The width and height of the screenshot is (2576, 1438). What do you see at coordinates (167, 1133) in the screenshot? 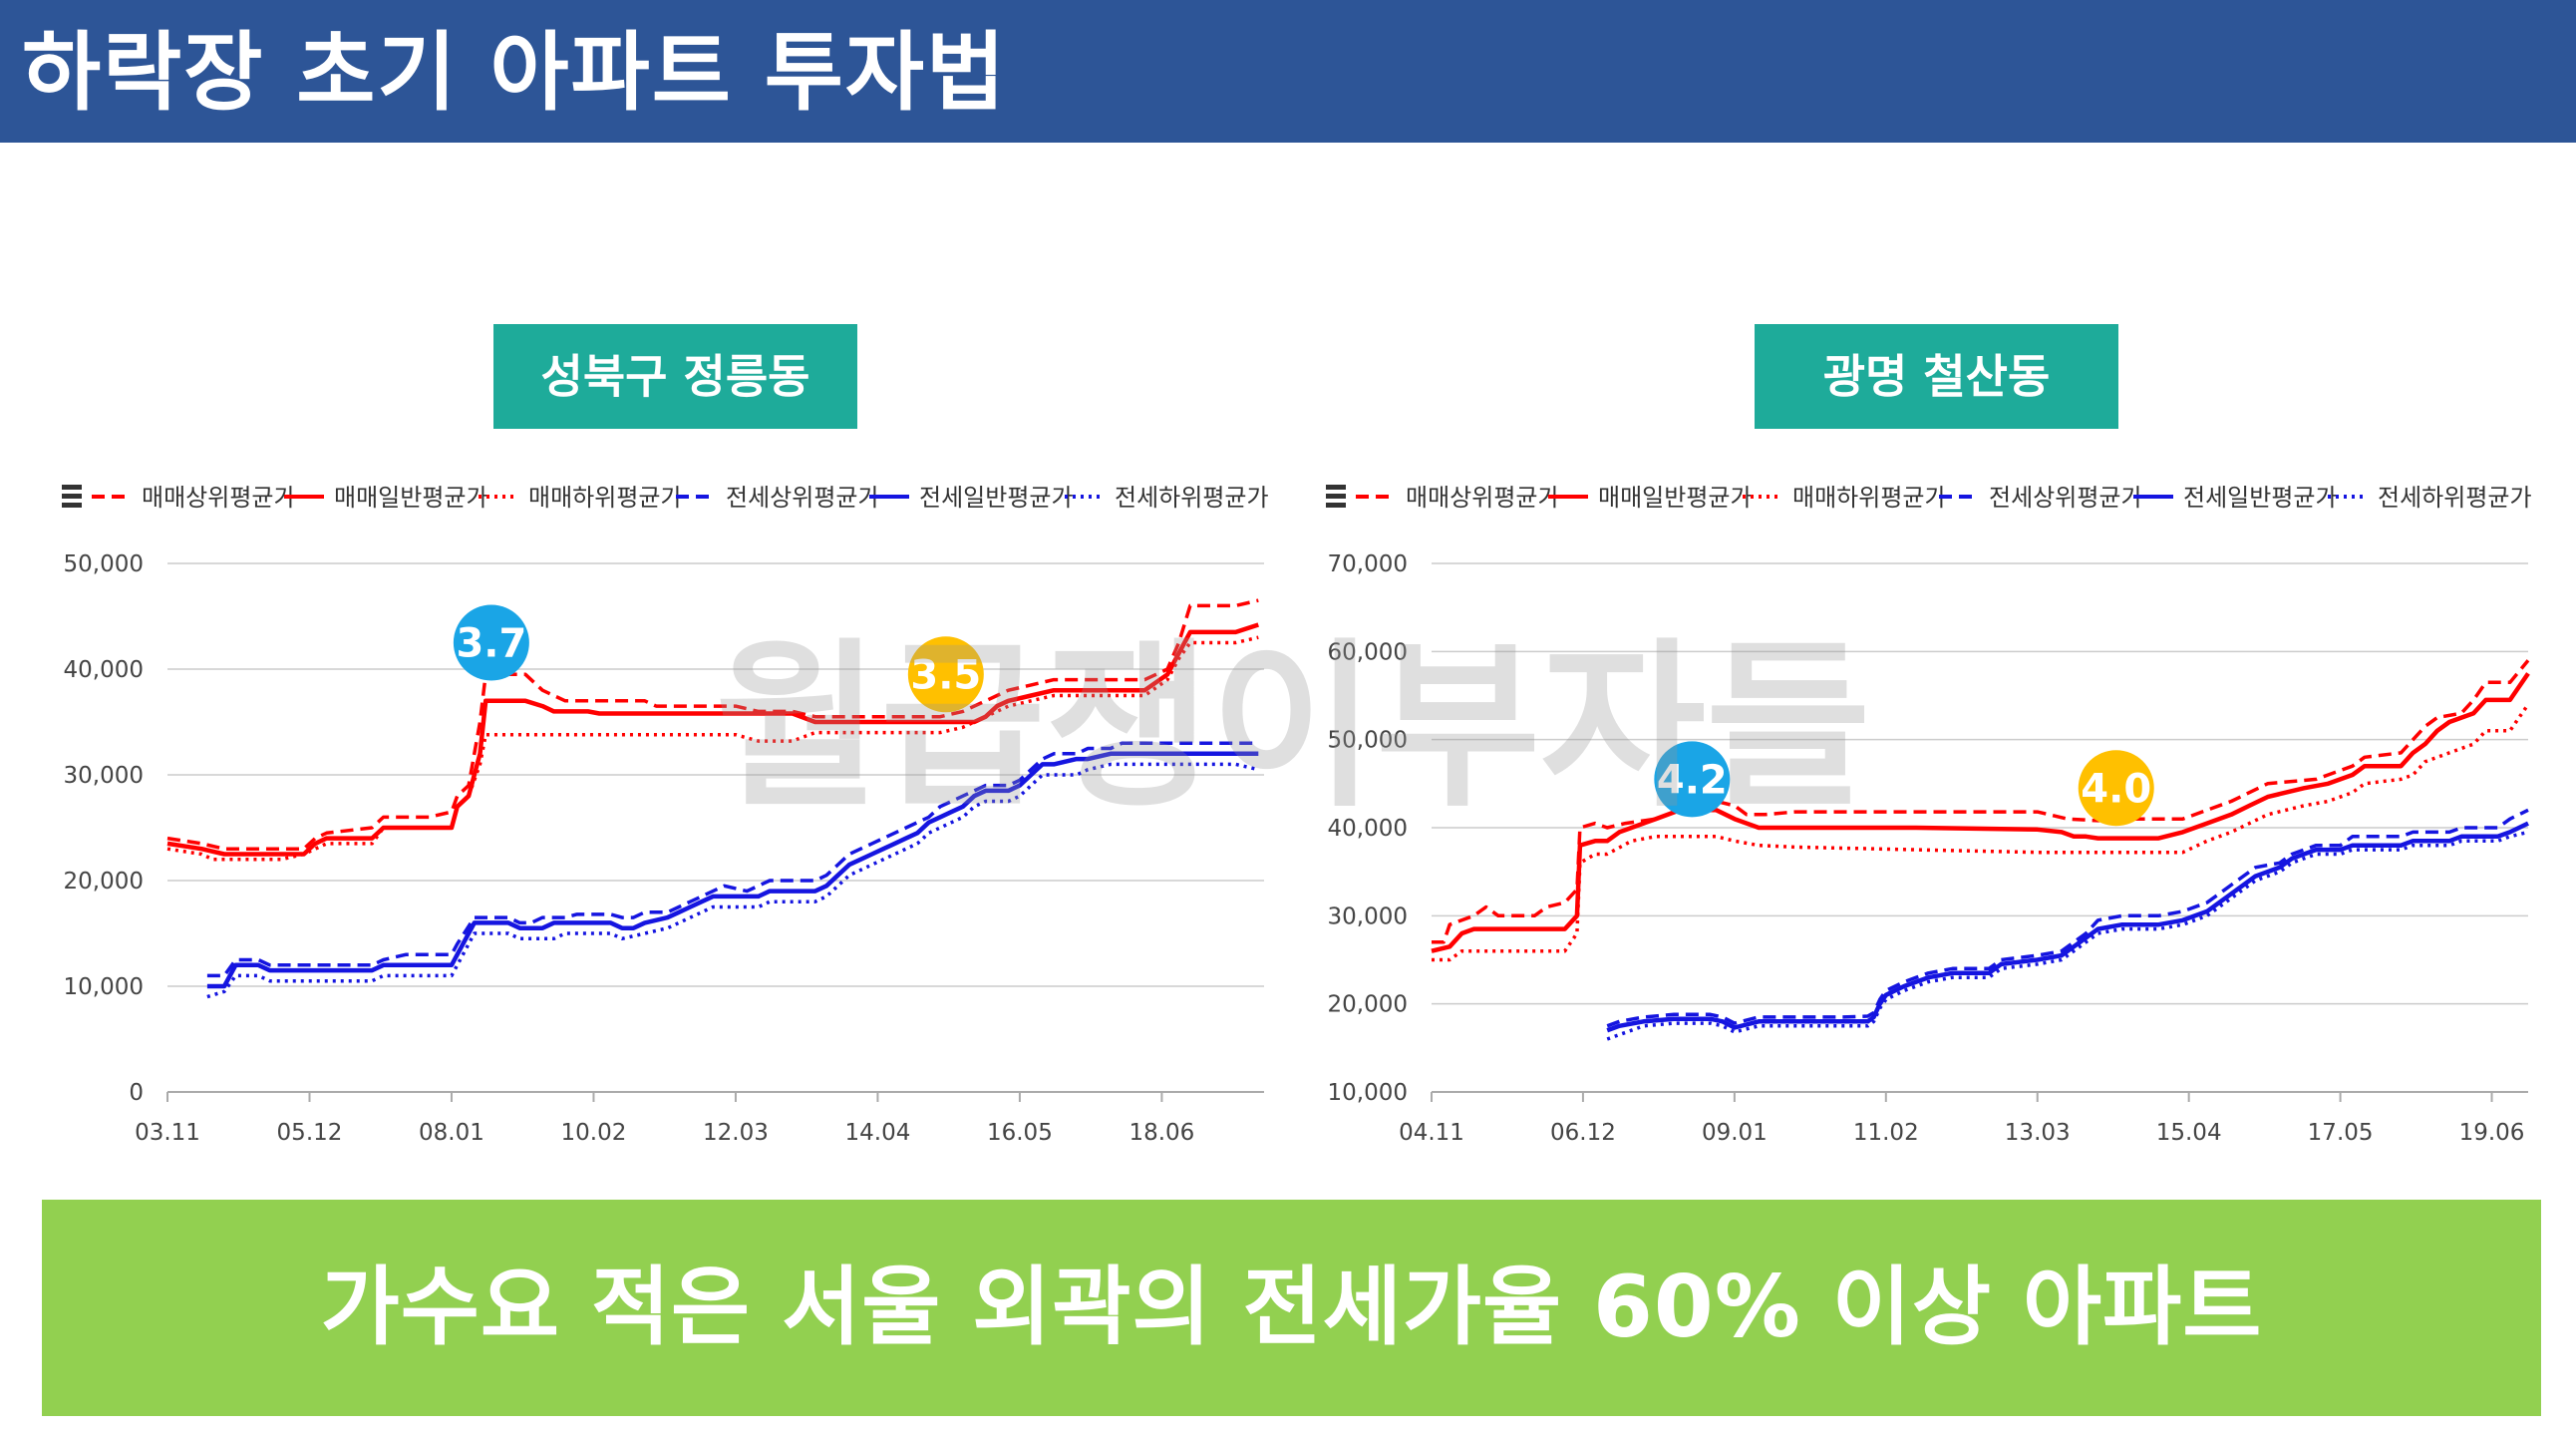
I see `x-tick-label: 03.11` at bounding box center [167, 1133].